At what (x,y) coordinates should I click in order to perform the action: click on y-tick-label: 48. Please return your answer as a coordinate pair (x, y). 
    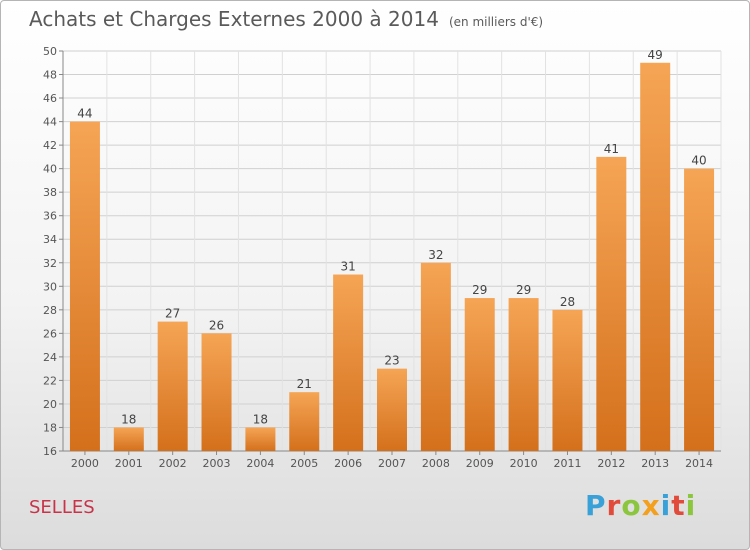
    Looking at the image, I should click on (50, 75).